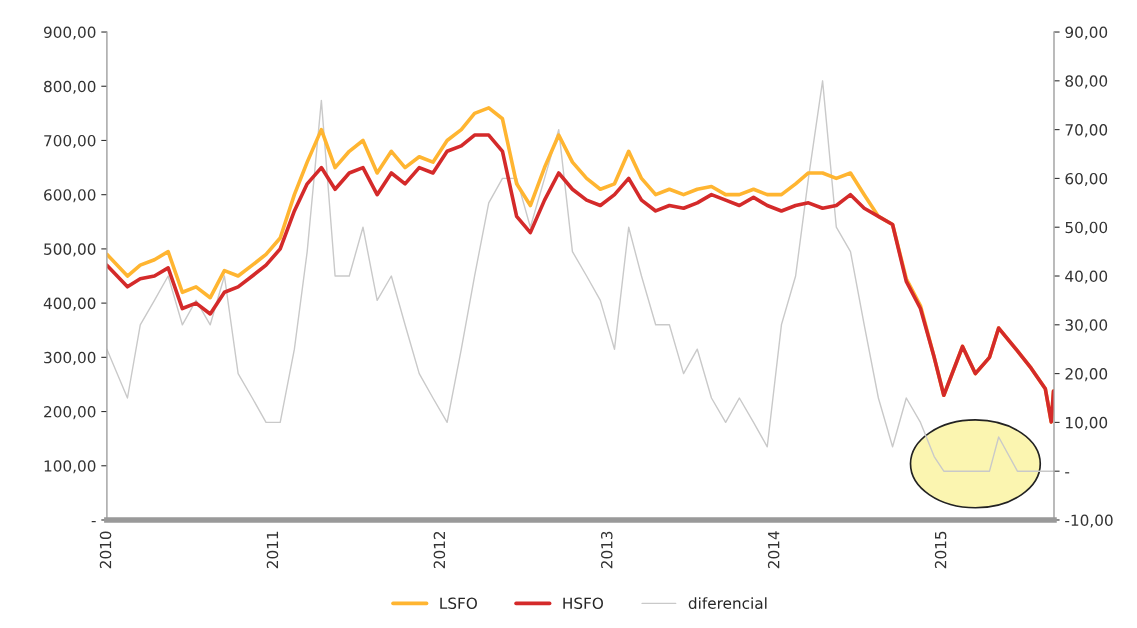  Describe the element at coordinates (583, 603) in the screenshot. I see `legend-label: HSFO` at that location.